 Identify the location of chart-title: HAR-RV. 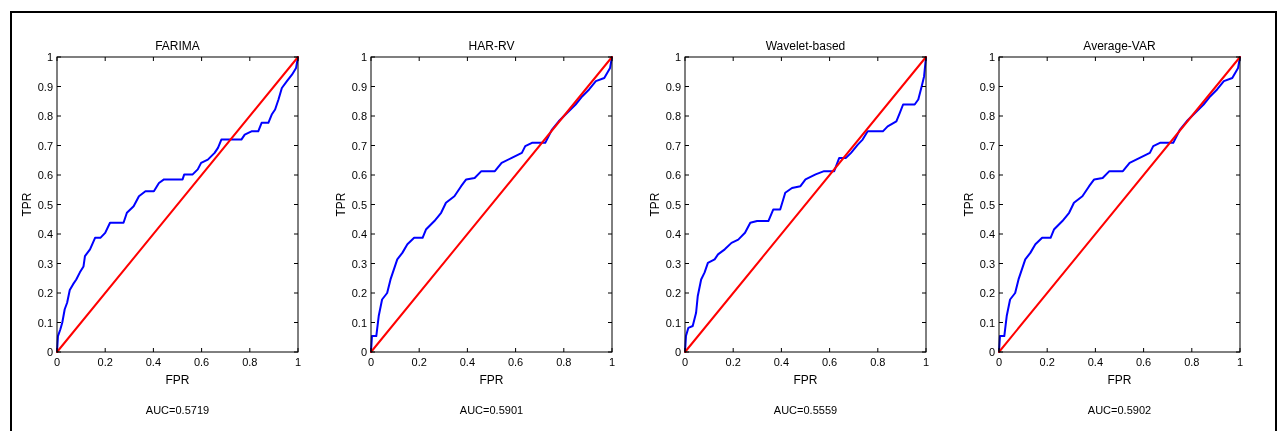
(491, 46).